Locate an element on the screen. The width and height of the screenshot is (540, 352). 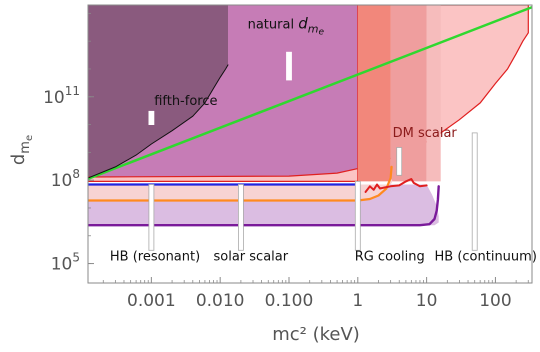
y-axis-title-sub: m is located at coordinates (25, 147).